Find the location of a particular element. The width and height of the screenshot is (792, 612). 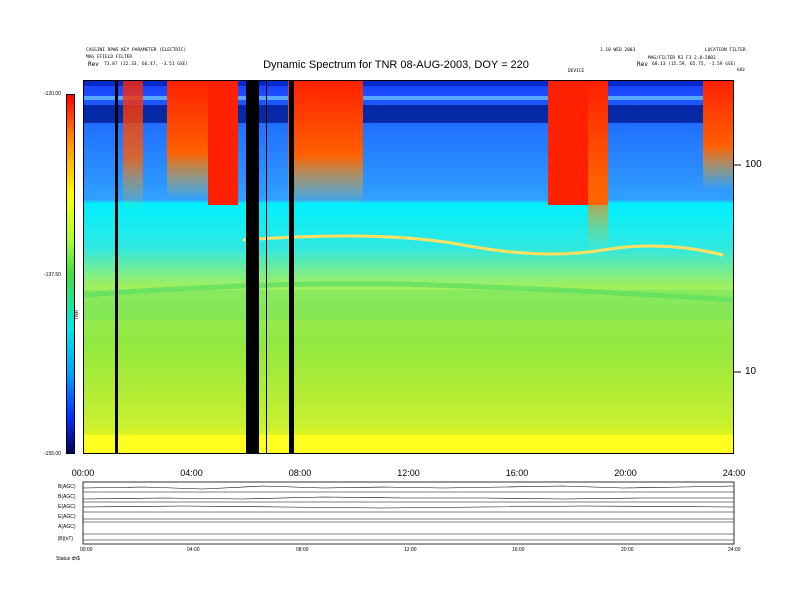

header-left-rev-label: Rev is located at coordinates (93, 64).